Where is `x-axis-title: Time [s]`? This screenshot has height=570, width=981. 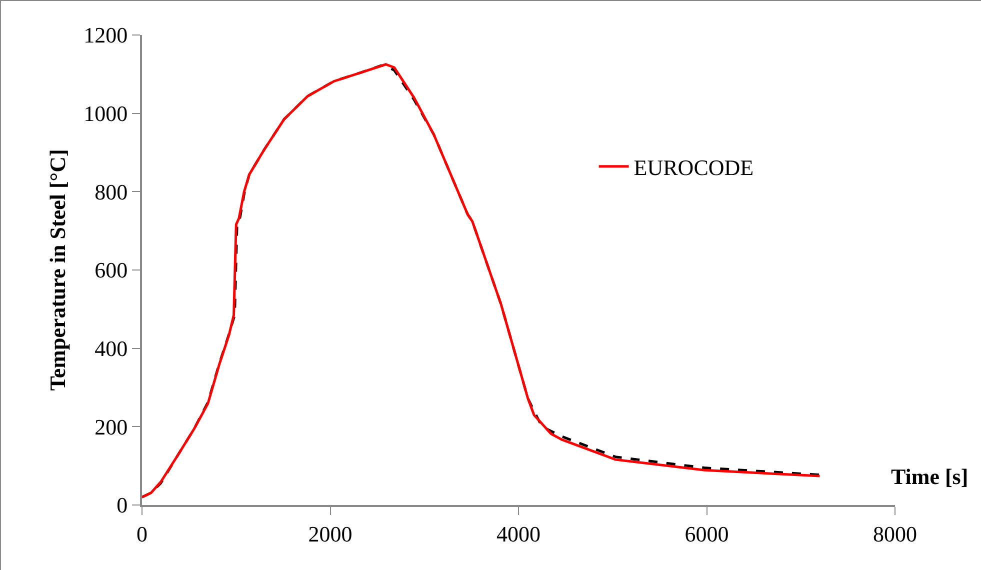 x-axis-title: Time [s] is located at coordinates (929, 476).